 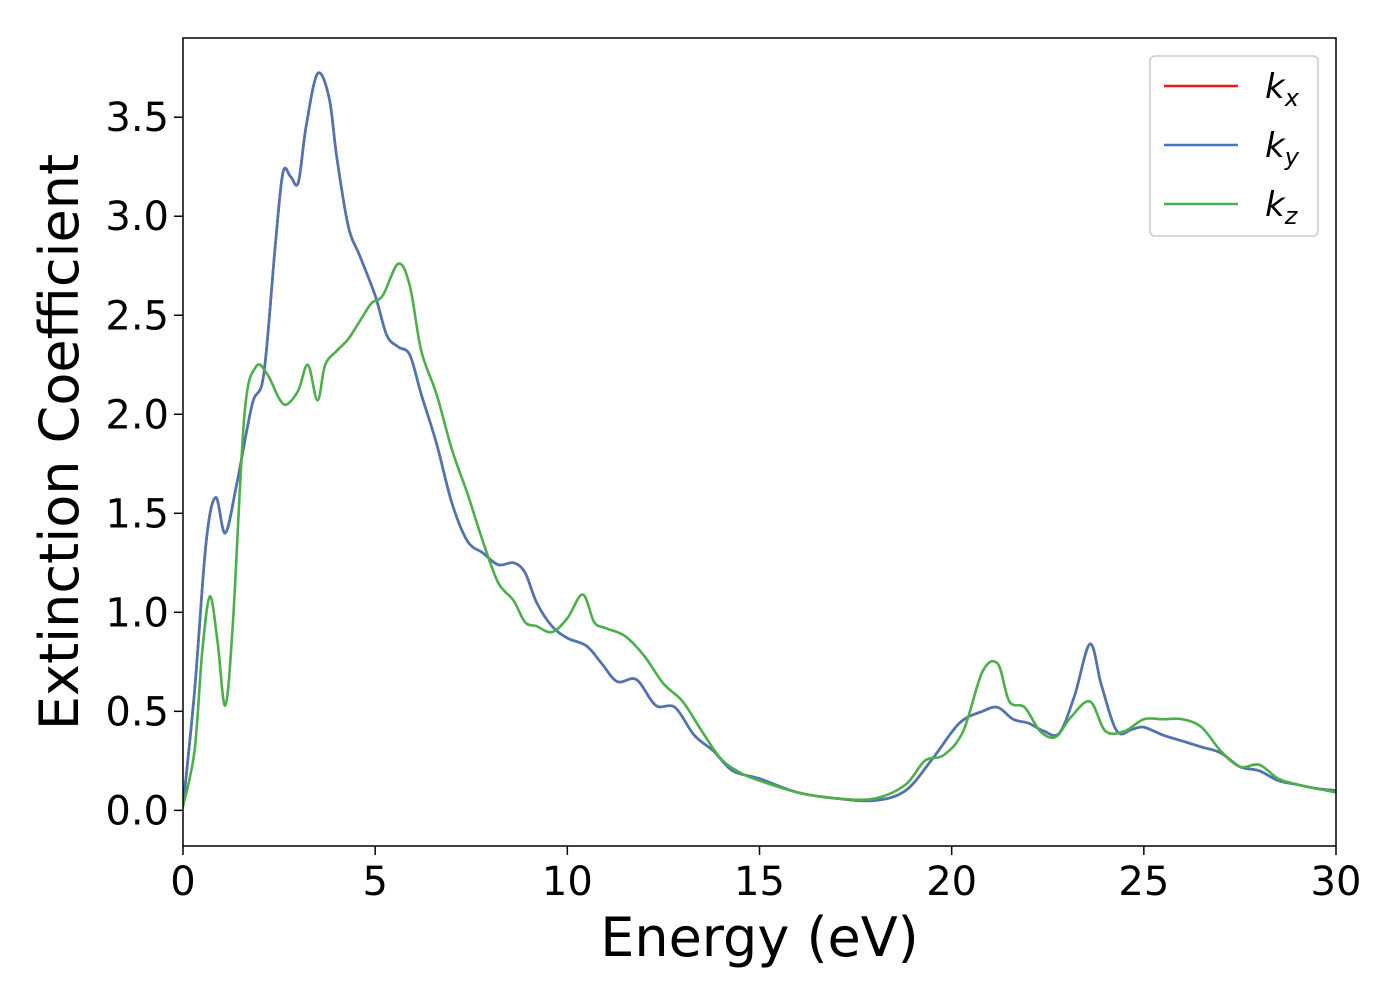 I want to click on x-axis: 0 5 10 15 20 25 30, so click(x=765, y=875).